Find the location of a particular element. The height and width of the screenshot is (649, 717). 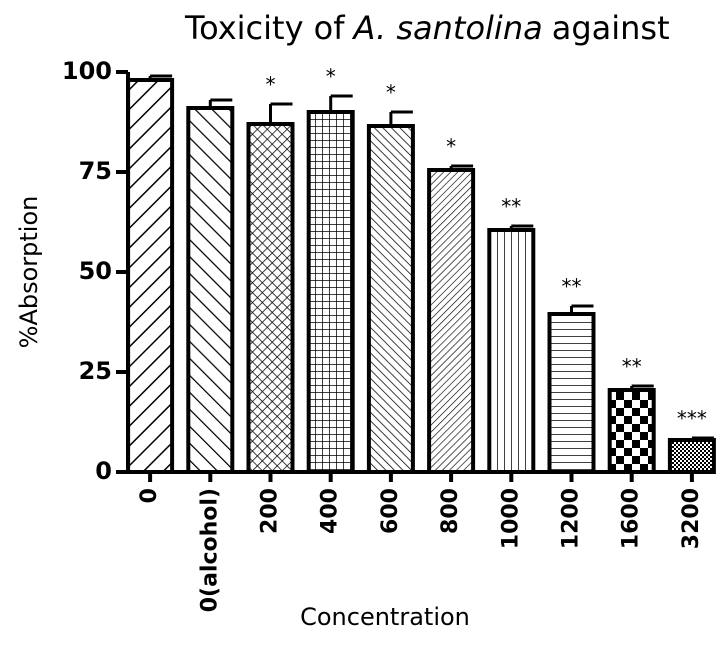

x-tick-label: 1600 is located at coordinates (631, 518).